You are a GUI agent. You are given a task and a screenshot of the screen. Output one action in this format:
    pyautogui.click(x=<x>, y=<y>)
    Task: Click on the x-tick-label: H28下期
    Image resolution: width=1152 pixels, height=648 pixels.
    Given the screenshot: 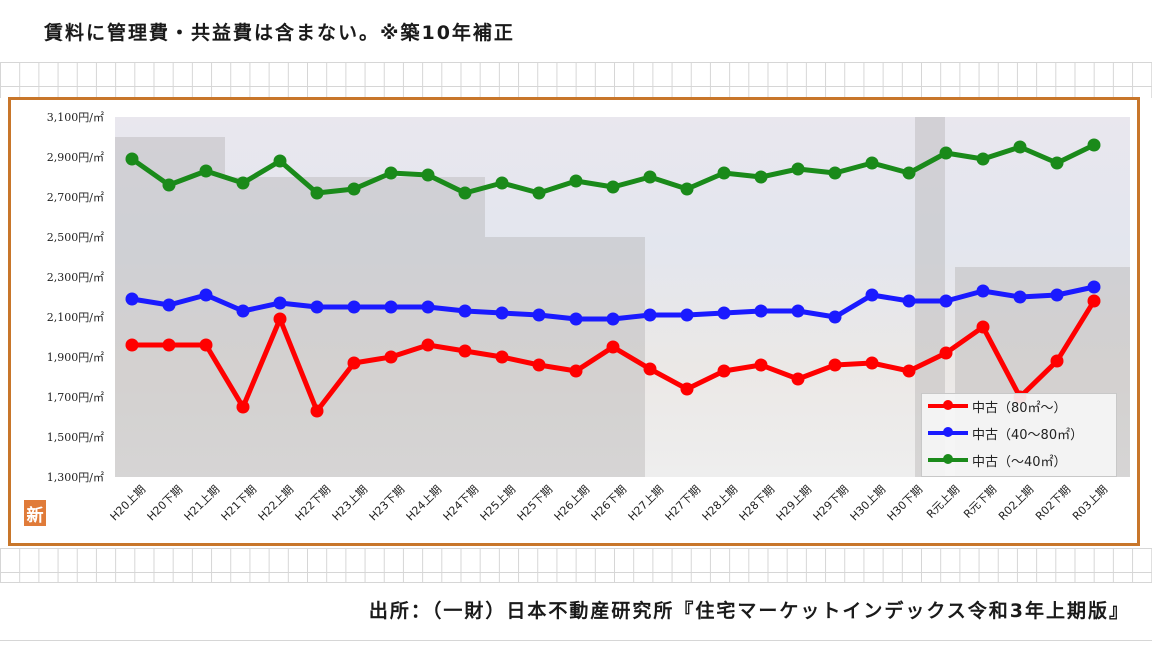 What is the action you would take?
    pyautogui.click(x=757, y=503)
    